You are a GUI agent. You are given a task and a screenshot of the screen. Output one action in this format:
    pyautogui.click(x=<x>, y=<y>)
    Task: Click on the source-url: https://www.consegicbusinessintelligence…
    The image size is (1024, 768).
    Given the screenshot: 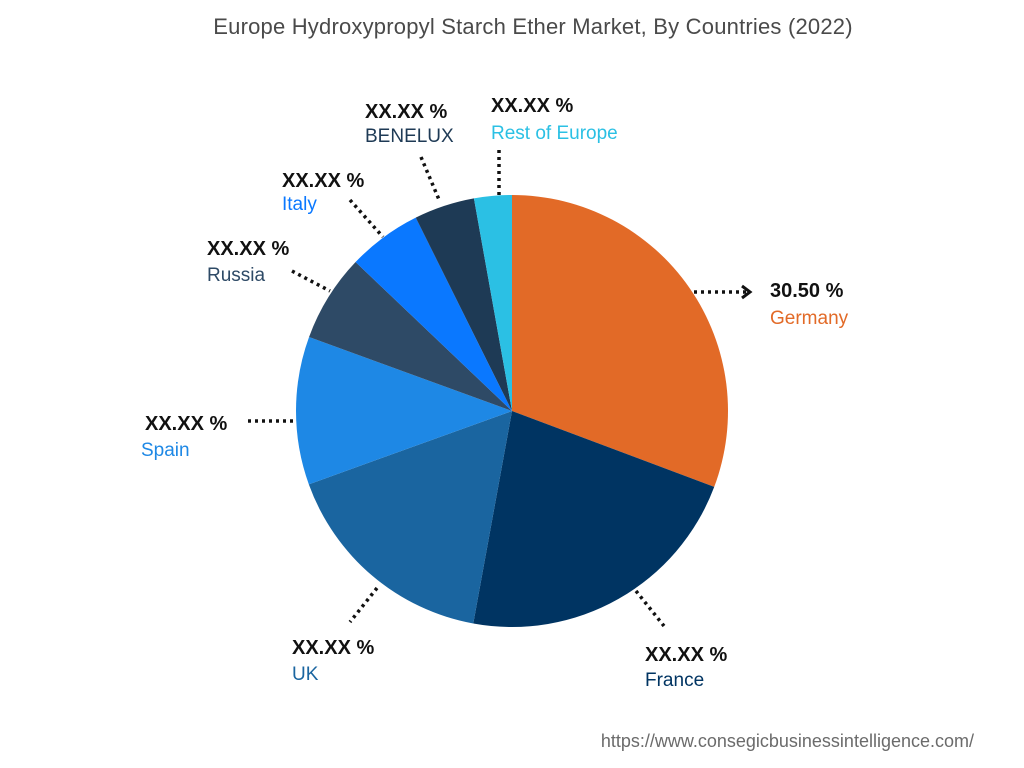 What is the action you would take?
    pyautogui.click(x=787, y=741)
    